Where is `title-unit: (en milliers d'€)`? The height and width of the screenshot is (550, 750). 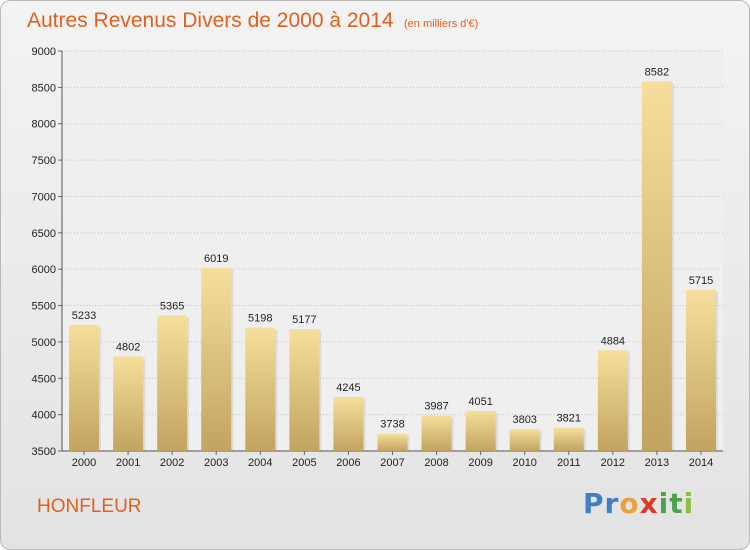
title-unit: (en milliers d'€) is located at coordinates (441, 24).